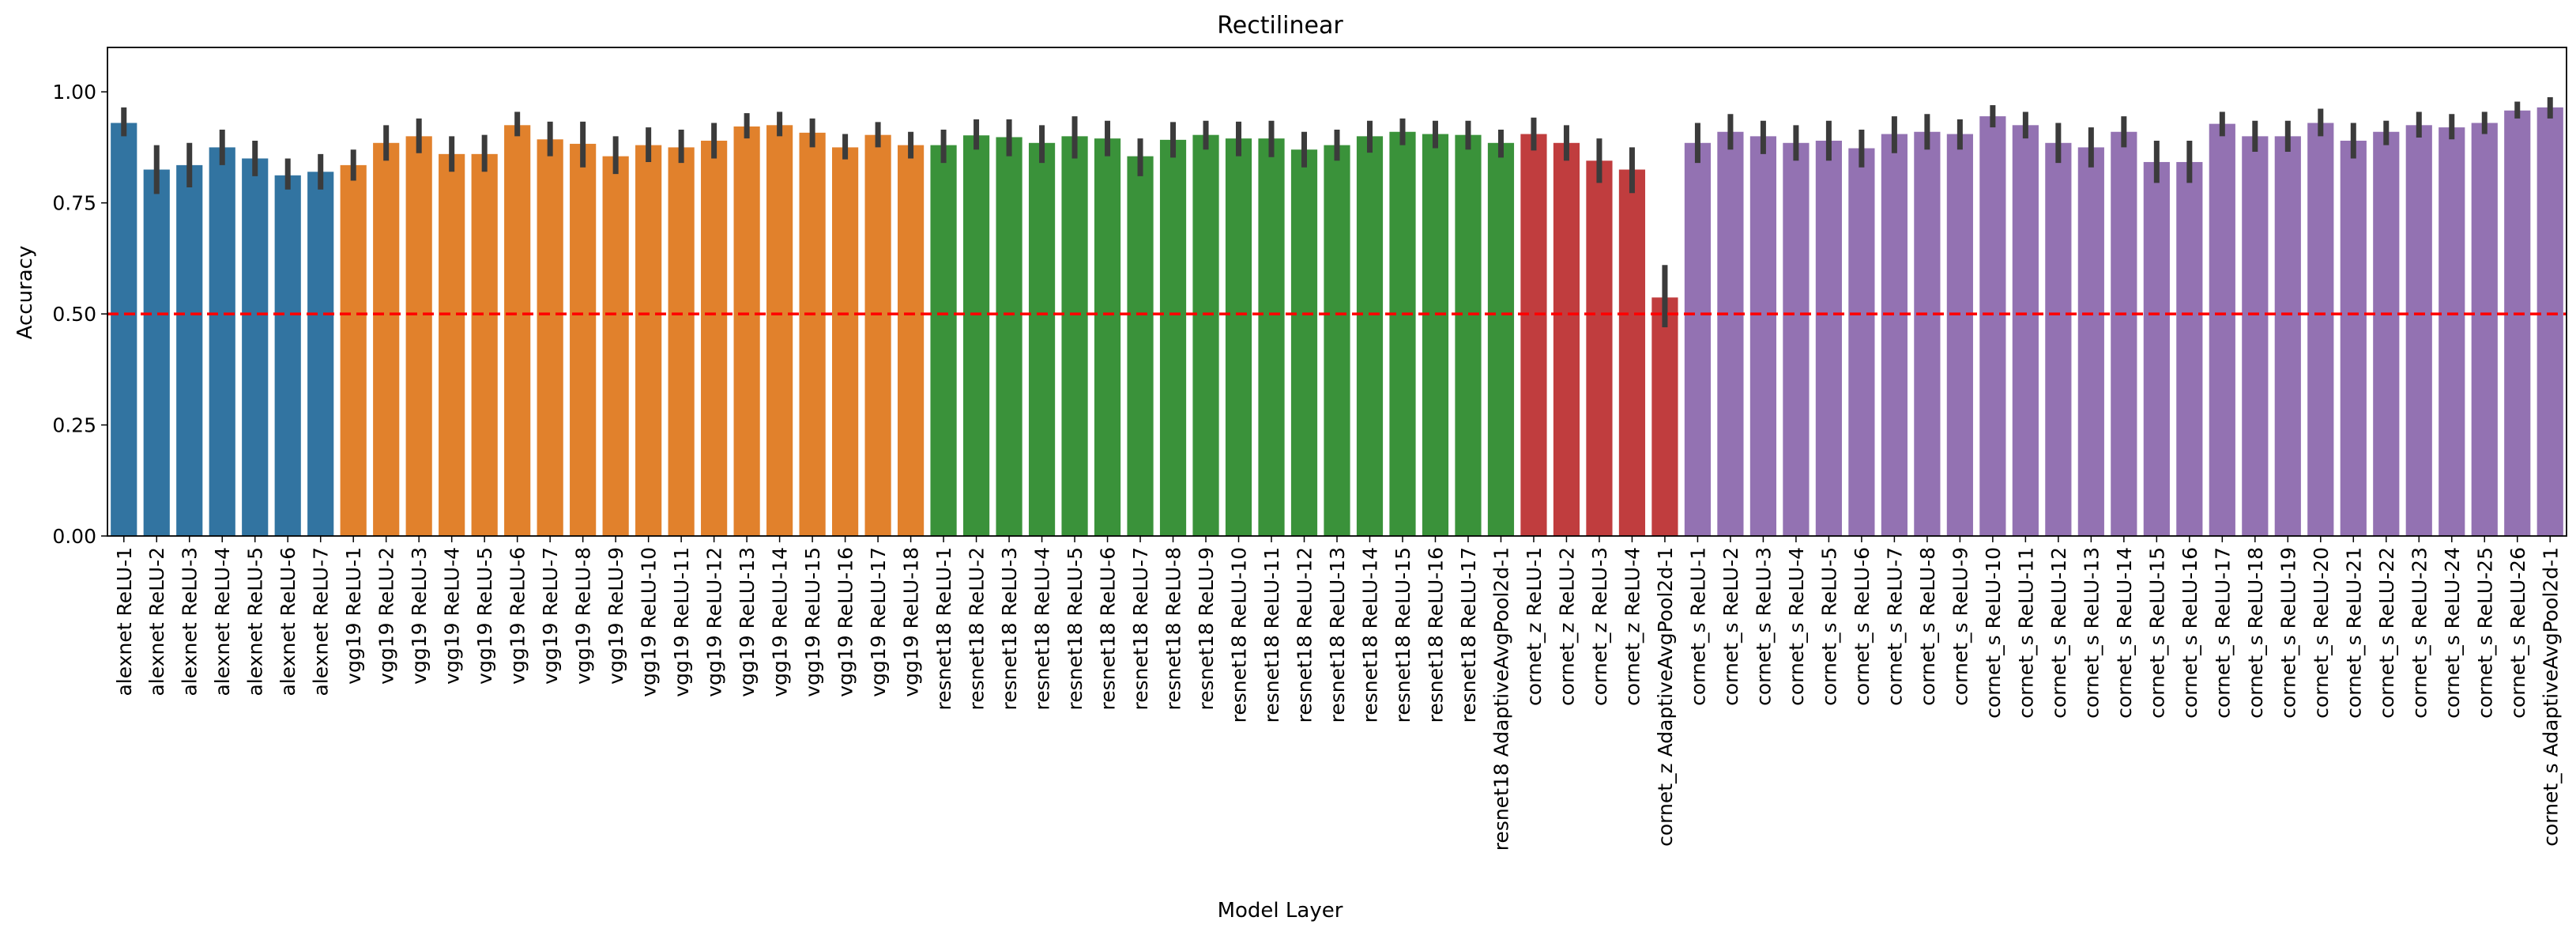 The image size is (2576, 936). What do you see at coordinates (1894, 626) in the screenshot?
I see `x-tick-label: cornet_s ReLU-7` at bounding box center [1894, 626].